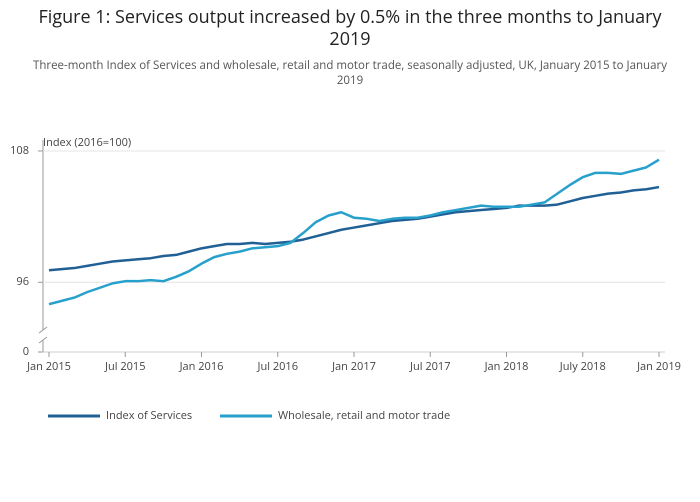 The height and width of the screenshot is (502, 700). Describe the element at coordinates (506, 366) in the screenshot. I see `x-tick-label: Jan 2018` at that location.